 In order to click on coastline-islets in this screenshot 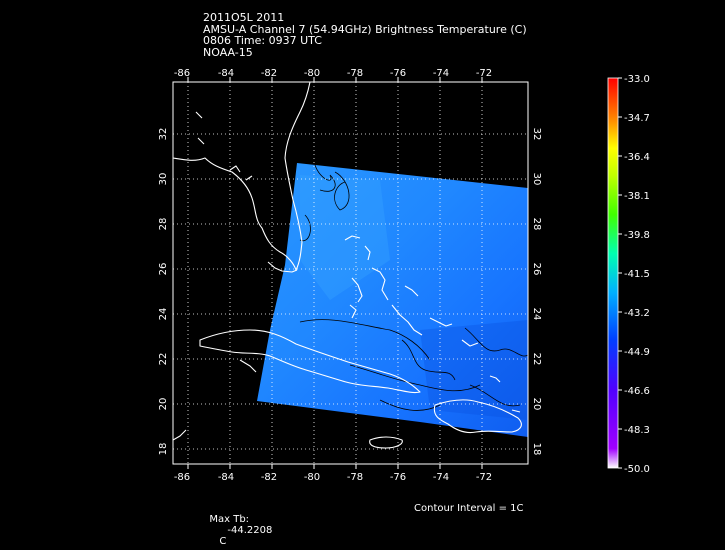, I will do `click(516, 411)`.